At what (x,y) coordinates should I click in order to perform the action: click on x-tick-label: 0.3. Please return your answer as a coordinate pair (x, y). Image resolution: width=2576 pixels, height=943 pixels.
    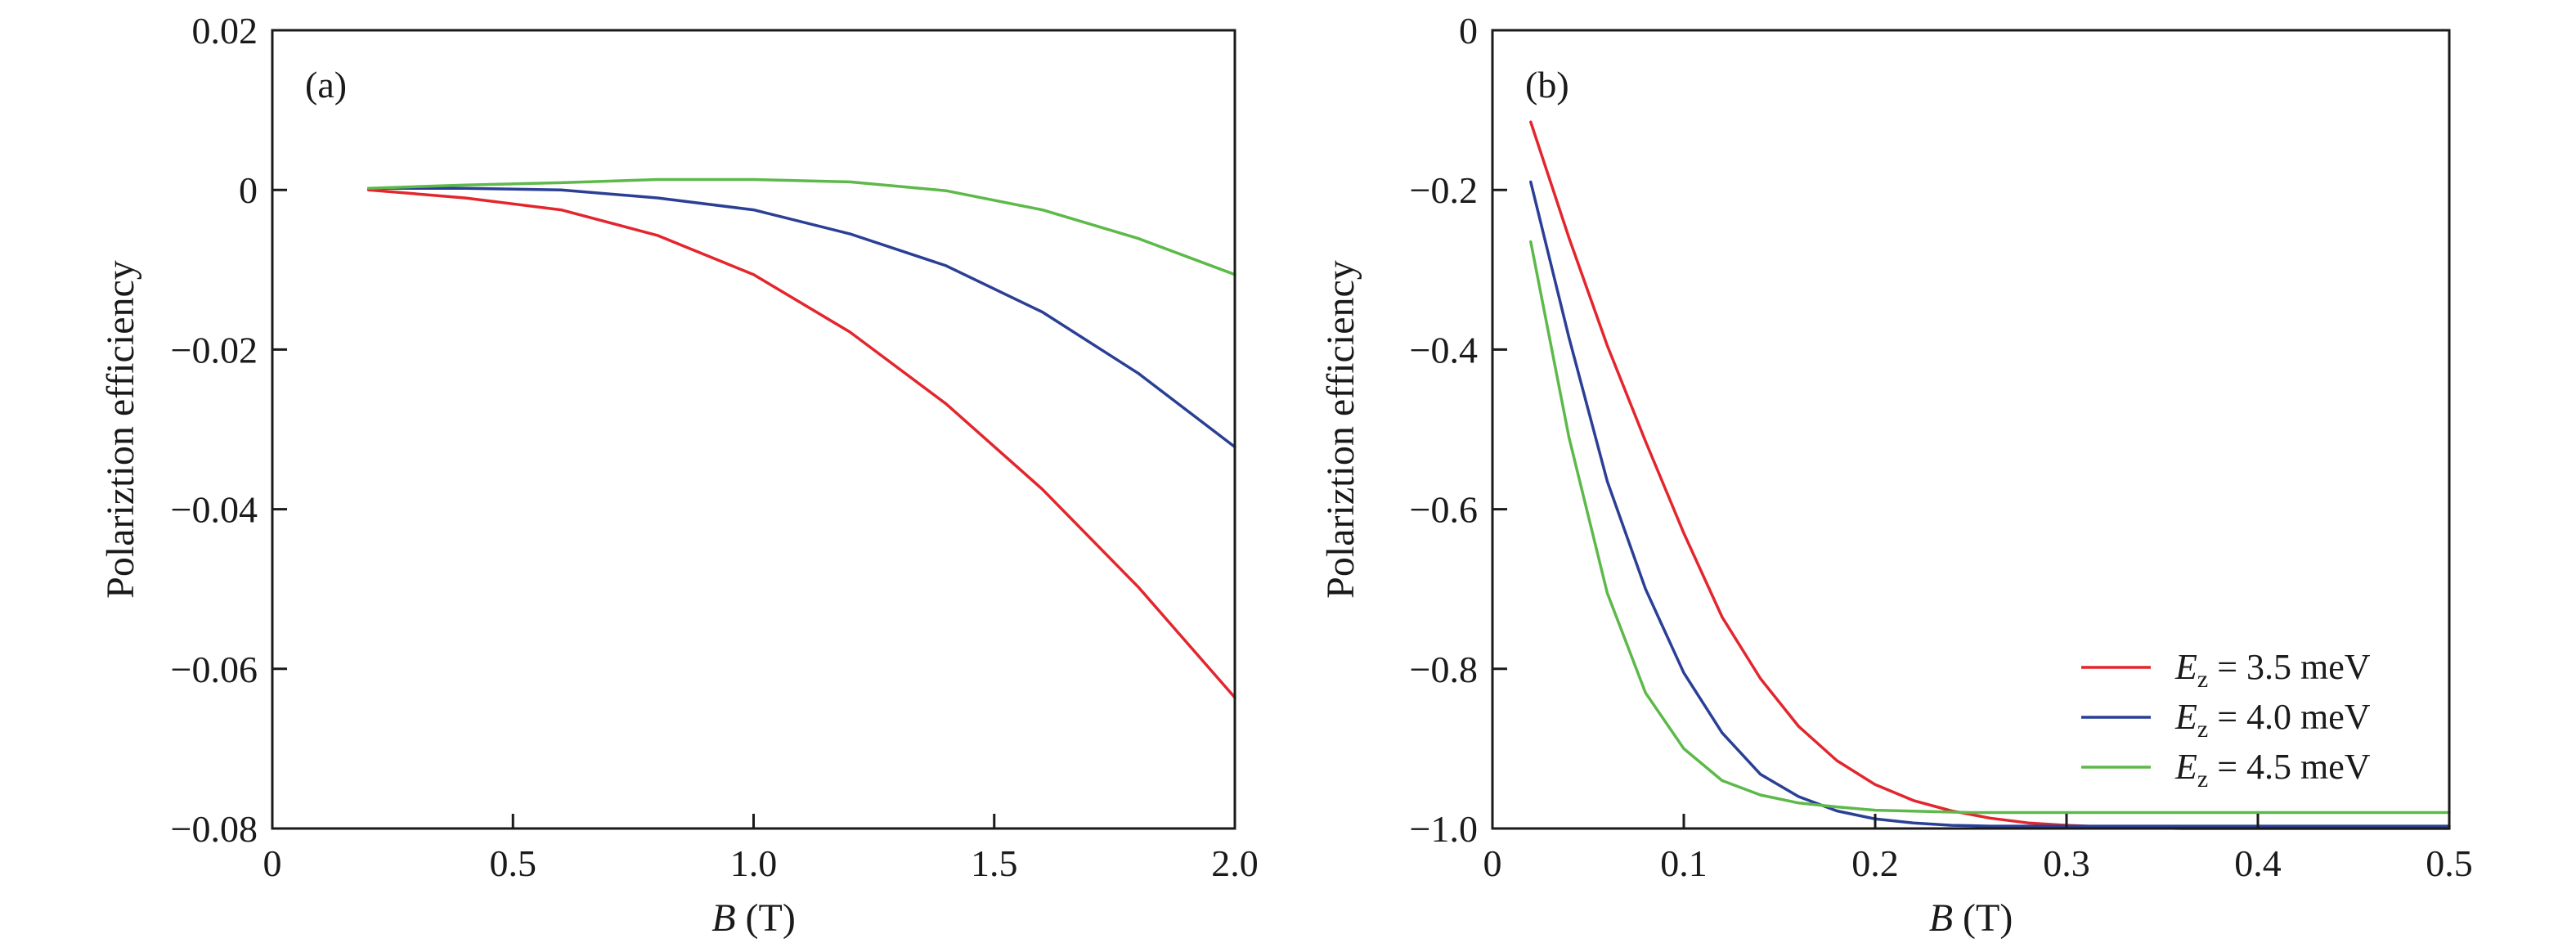
    Looking at the image, I should click on (2066, 863).